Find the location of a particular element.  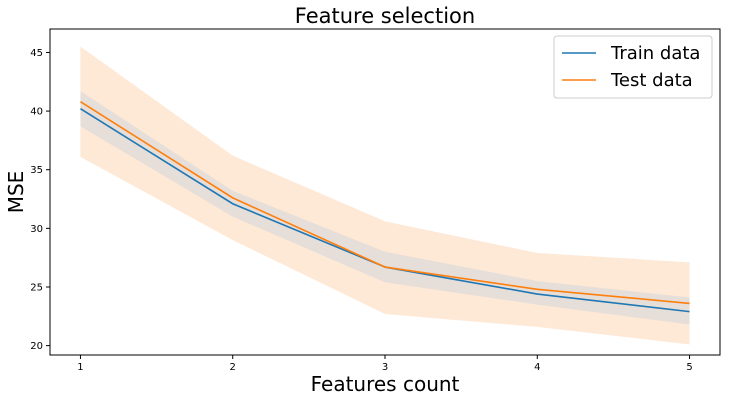

y-tick-label: 35 is located at coordinates (36, 170).